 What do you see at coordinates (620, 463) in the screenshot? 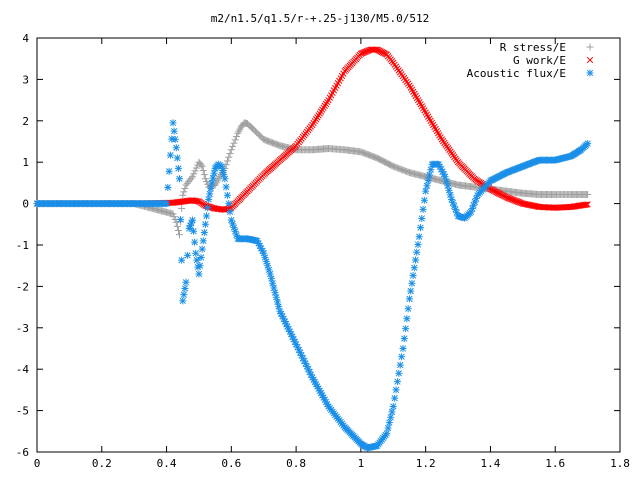
I see `x-tick-label: 1.8` at bounding box center [620, 463].